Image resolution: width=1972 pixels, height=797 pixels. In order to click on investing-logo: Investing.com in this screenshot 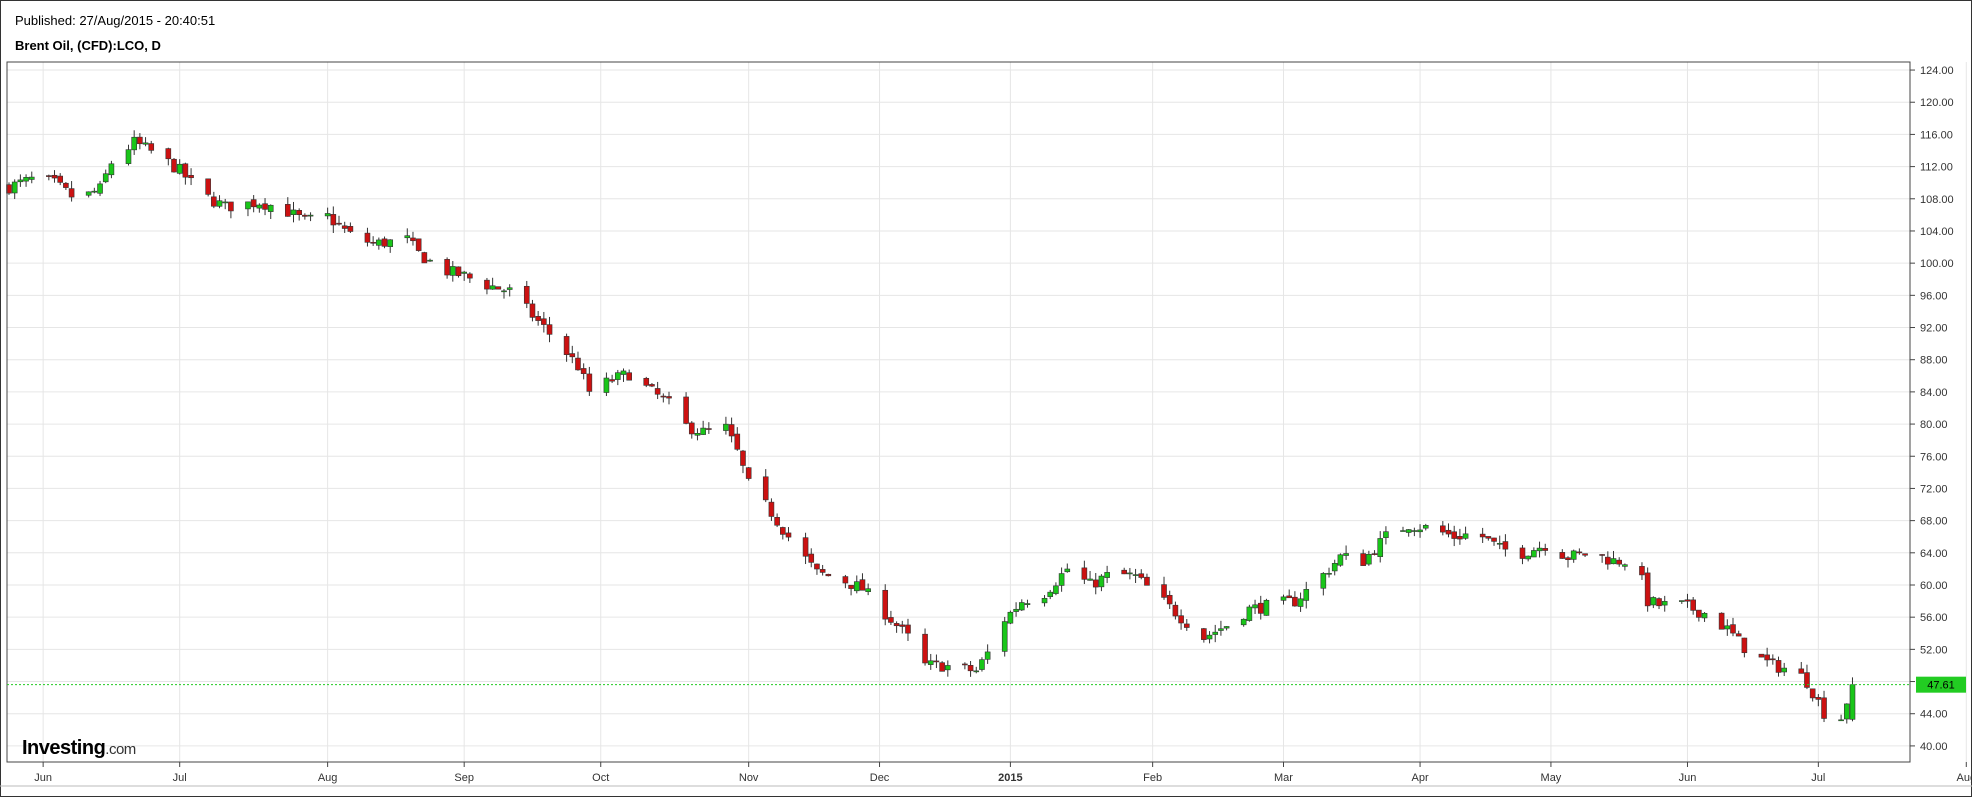, I will do `click(79, 748)`.